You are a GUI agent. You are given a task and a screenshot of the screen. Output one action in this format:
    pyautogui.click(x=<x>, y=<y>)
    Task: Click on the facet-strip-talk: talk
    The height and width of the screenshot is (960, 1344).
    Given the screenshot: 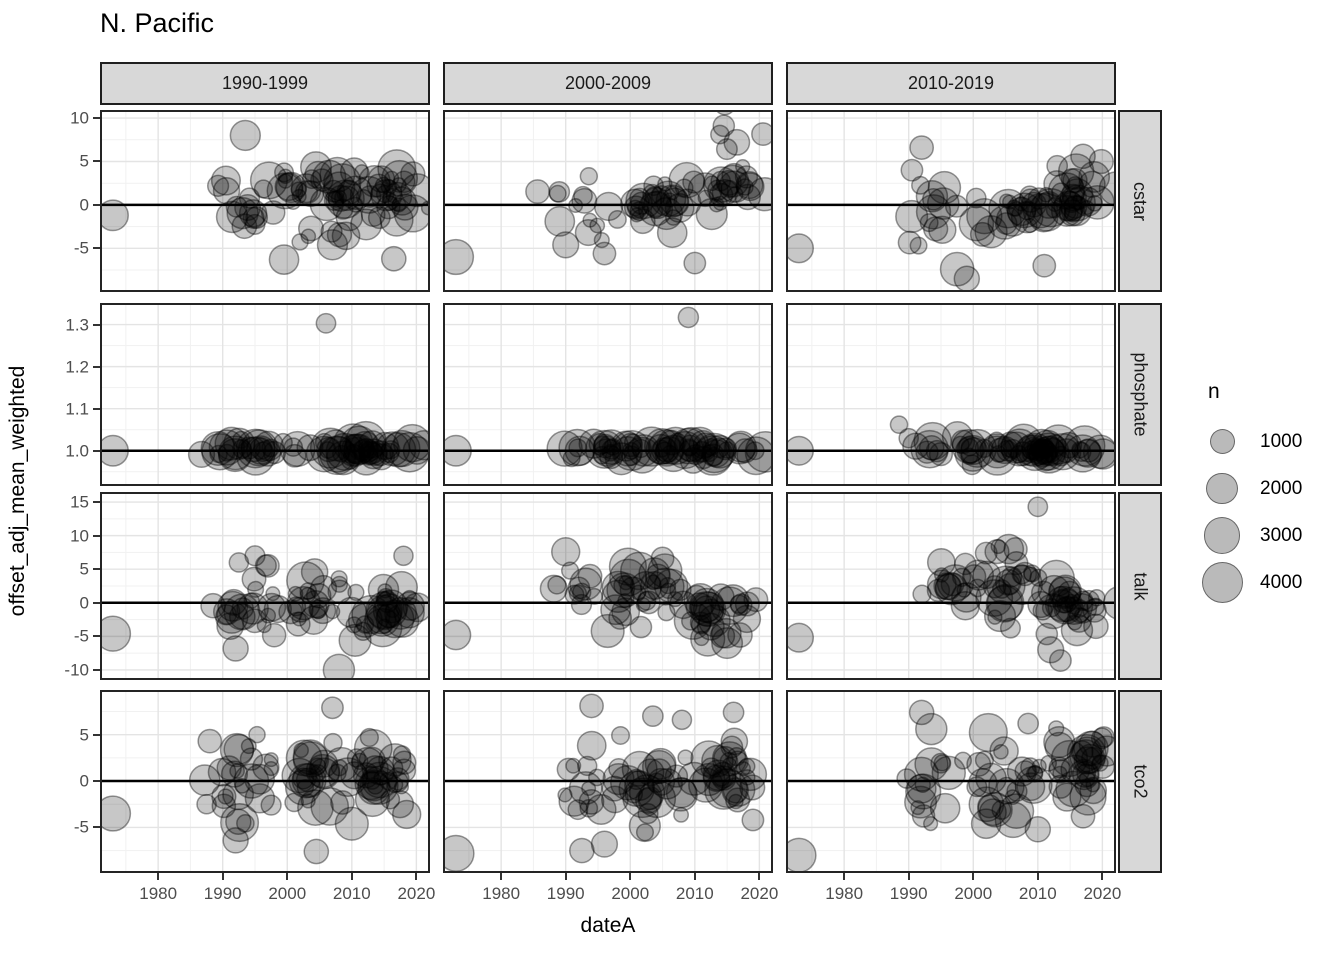 What is the action you would take?
    pyautogui.click(x=1140, y=586)
    